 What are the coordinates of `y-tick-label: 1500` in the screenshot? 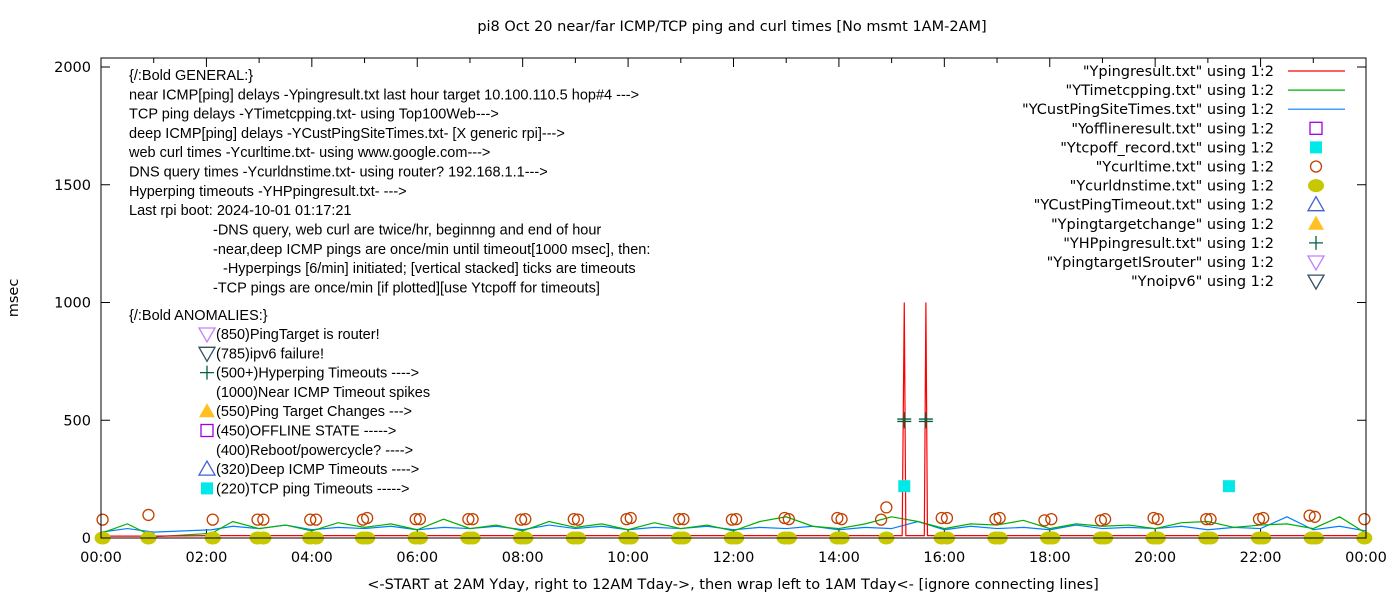 It's located at (72, 186).